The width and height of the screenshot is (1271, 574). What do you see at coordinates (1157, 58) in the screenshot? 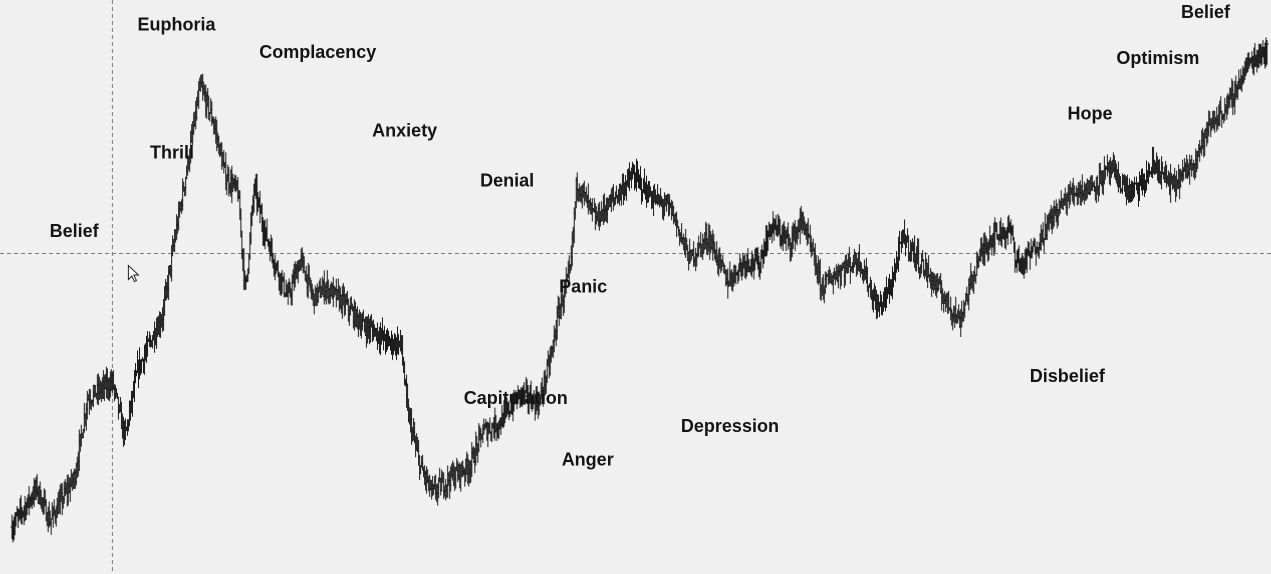
I see `phase-label-optimism: Optimism` at bounding box center [1157, 58].